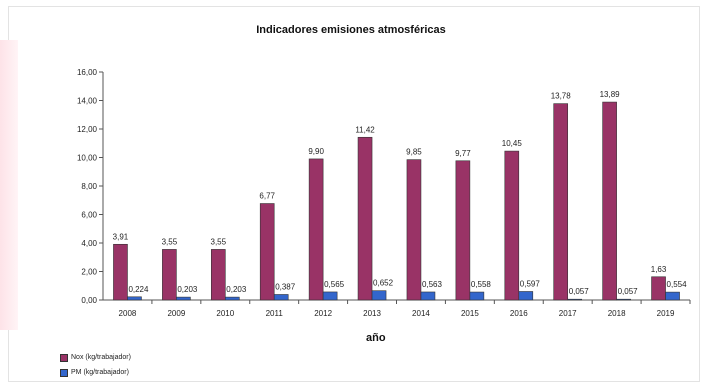 This screenshot has width=702, height=384. I want to click on y-tick-label: 4,00, so click(89, 243).